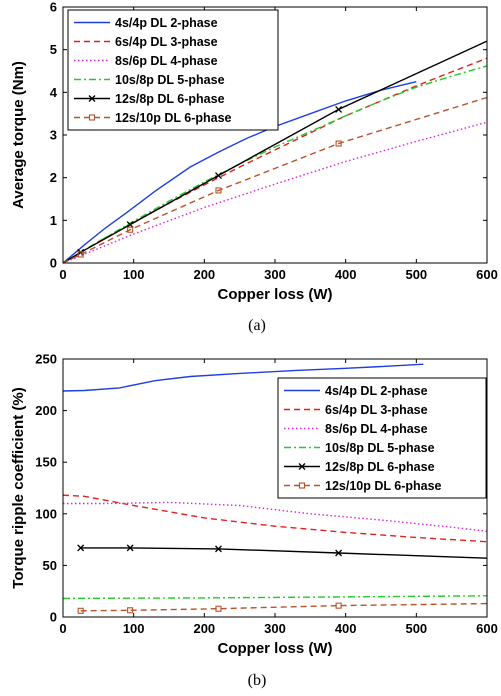 This screenshot has height=696, width=501. Describe the element at coordinates (46, 410) in the screenshot. I see `y-tick-label: 200` at that location.